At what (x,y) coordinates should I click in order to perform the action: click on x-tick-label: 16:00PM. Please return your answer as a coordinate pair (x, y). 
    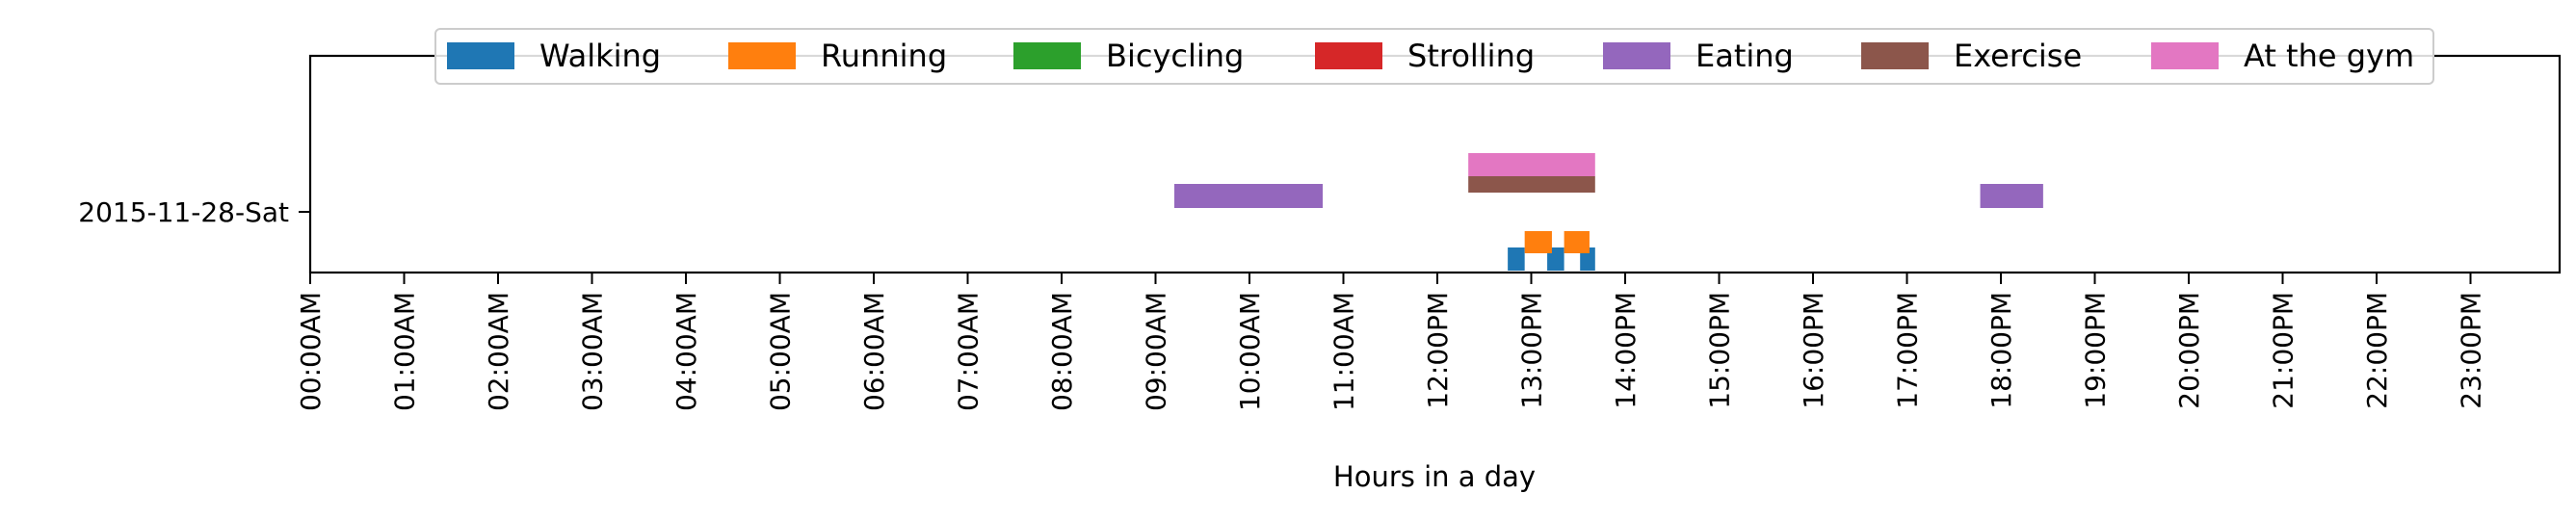
    Looking at the image, I should click on (1813, 351).